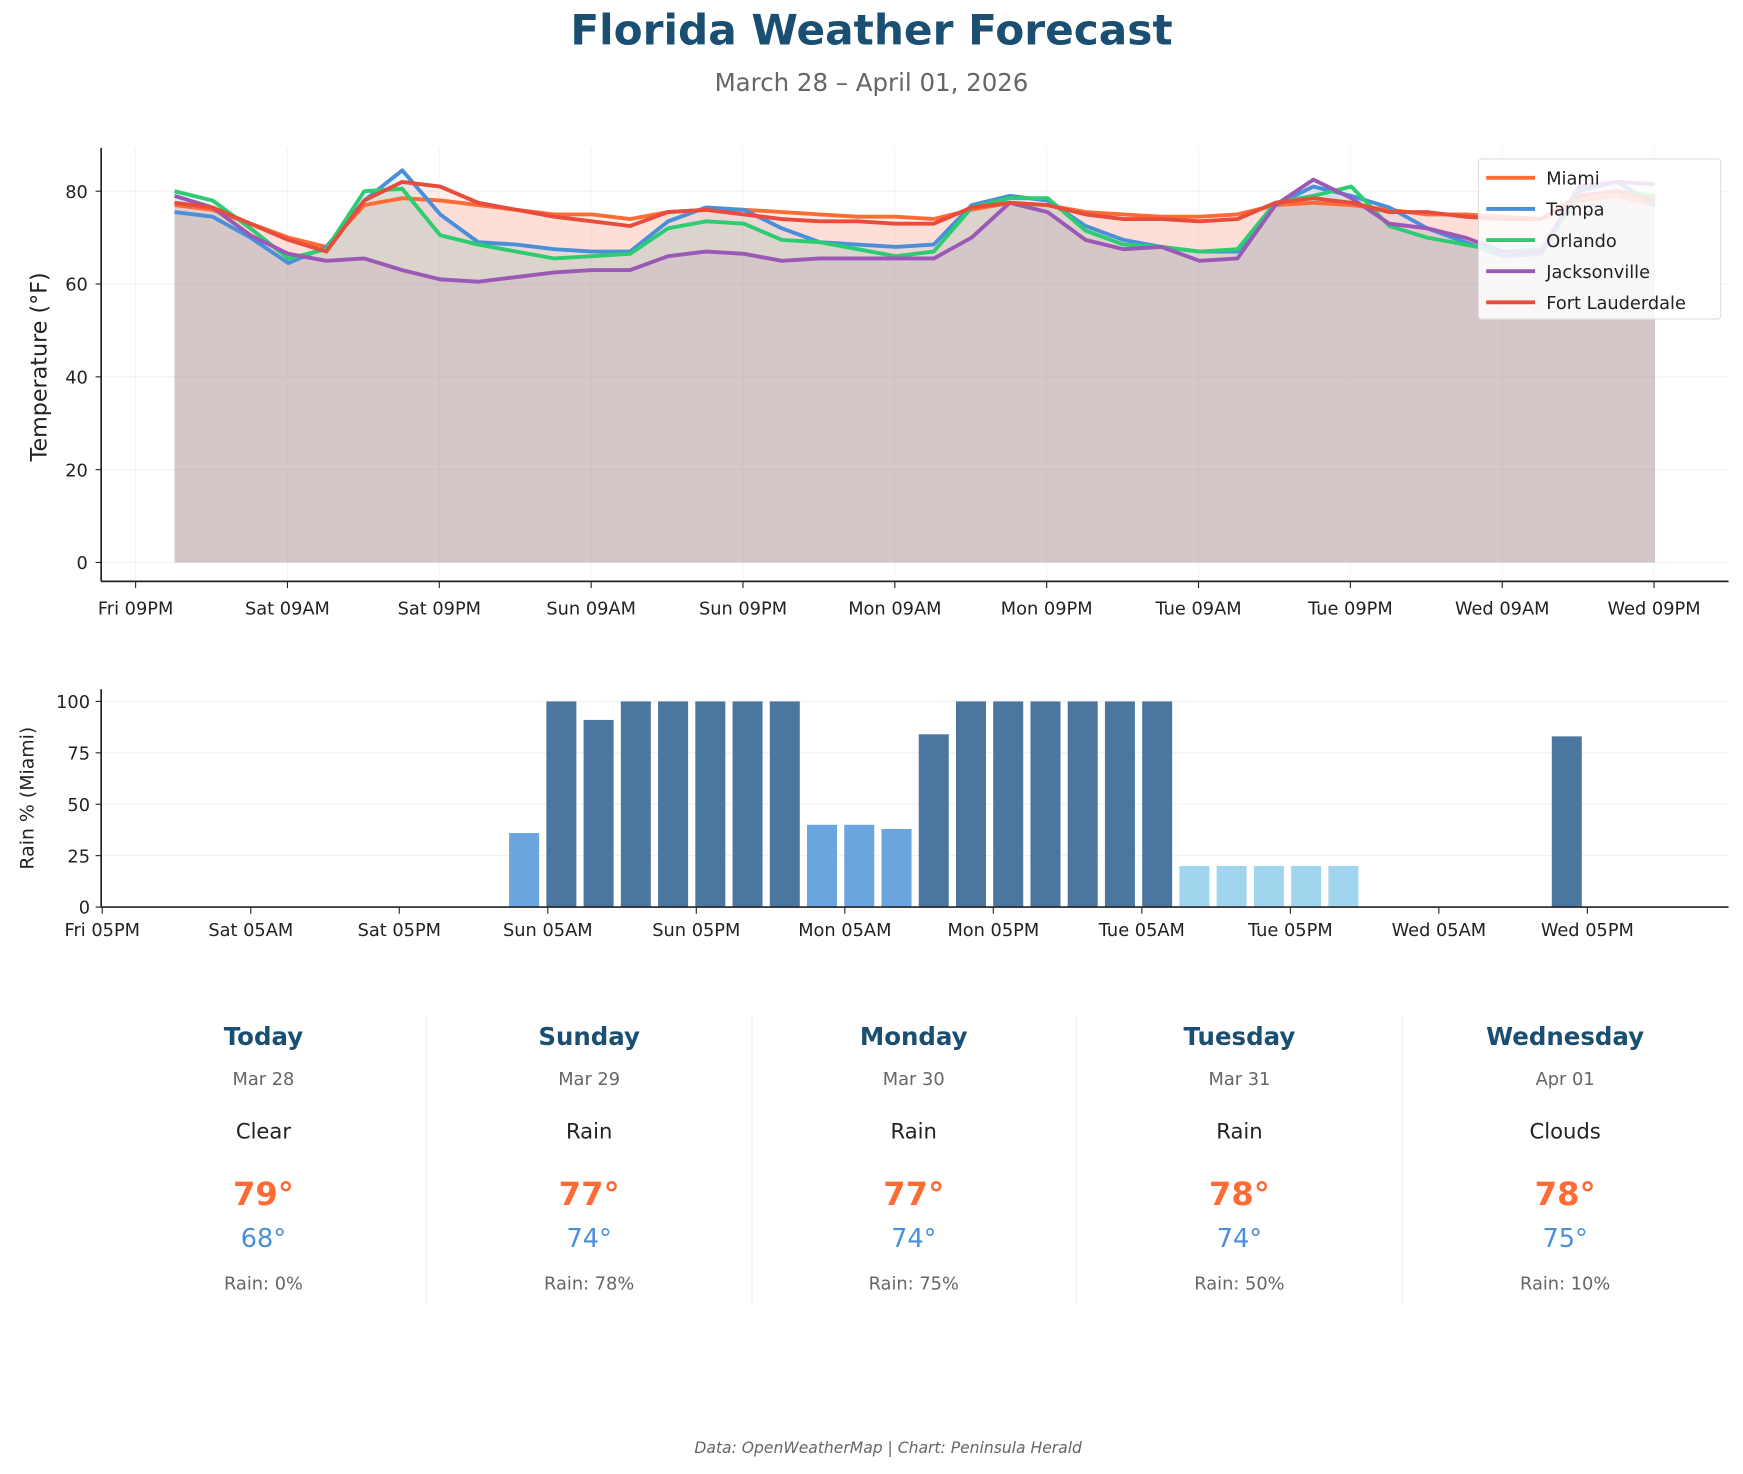 This screenshot has width=1743, height=1474. I want to click on card-date: Apr 01, so click(1565, 1079).